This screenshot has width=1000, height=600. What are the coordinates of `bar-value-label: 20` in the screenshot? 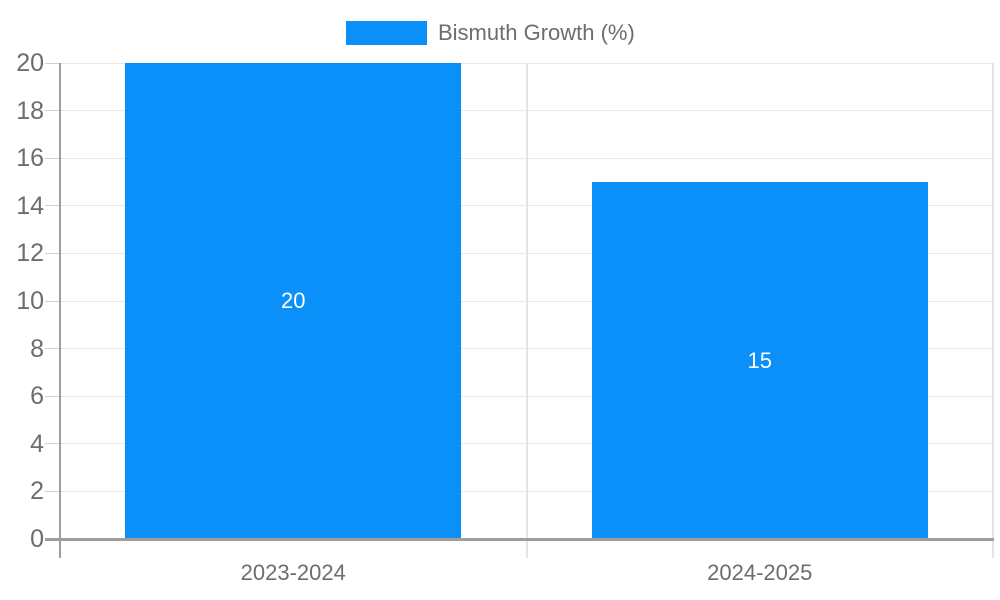 It's located at (293, 300).